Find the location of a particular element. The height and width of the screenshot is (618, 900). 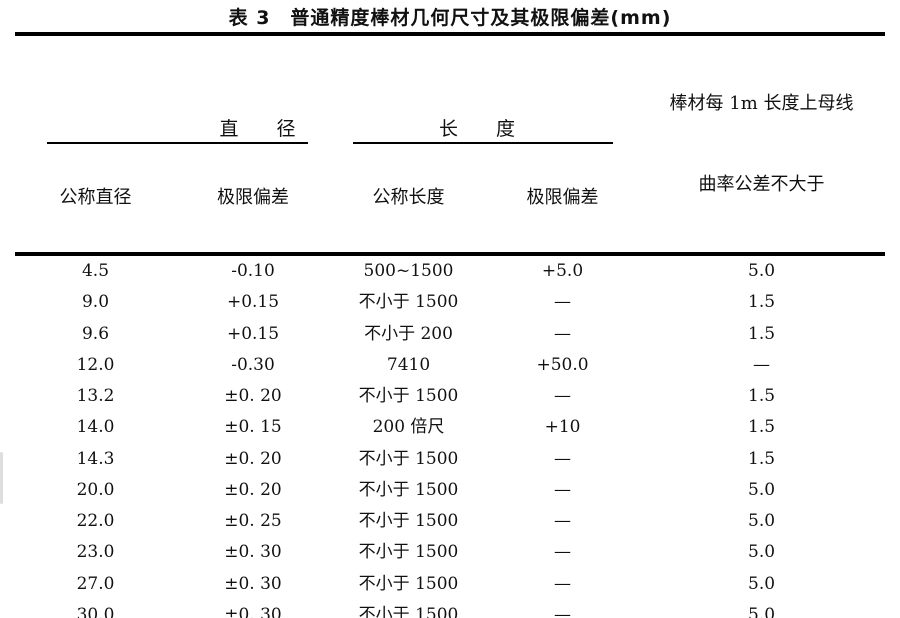

cell-nominal-length: 200 倍尺 is located at coordinates (408, 427).